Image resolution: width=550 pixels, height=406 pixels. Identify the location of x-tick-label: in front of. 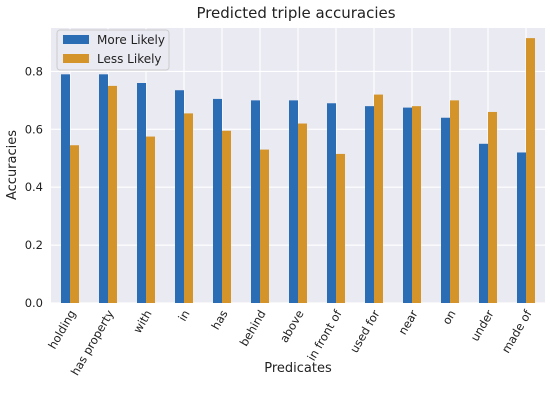
(324, 335).